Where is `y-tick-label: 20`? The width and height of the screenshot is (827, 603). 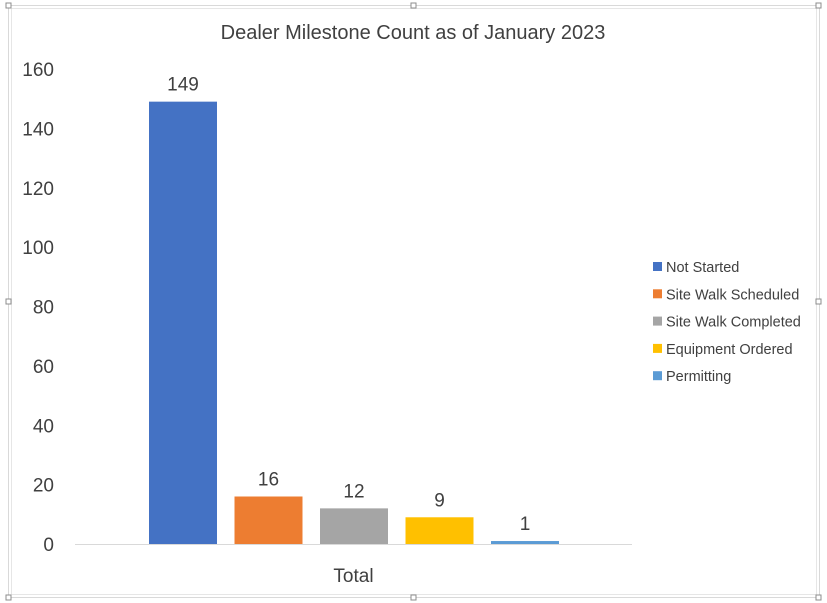 y-tick-label: 20 is located at coordinates (43, 486).